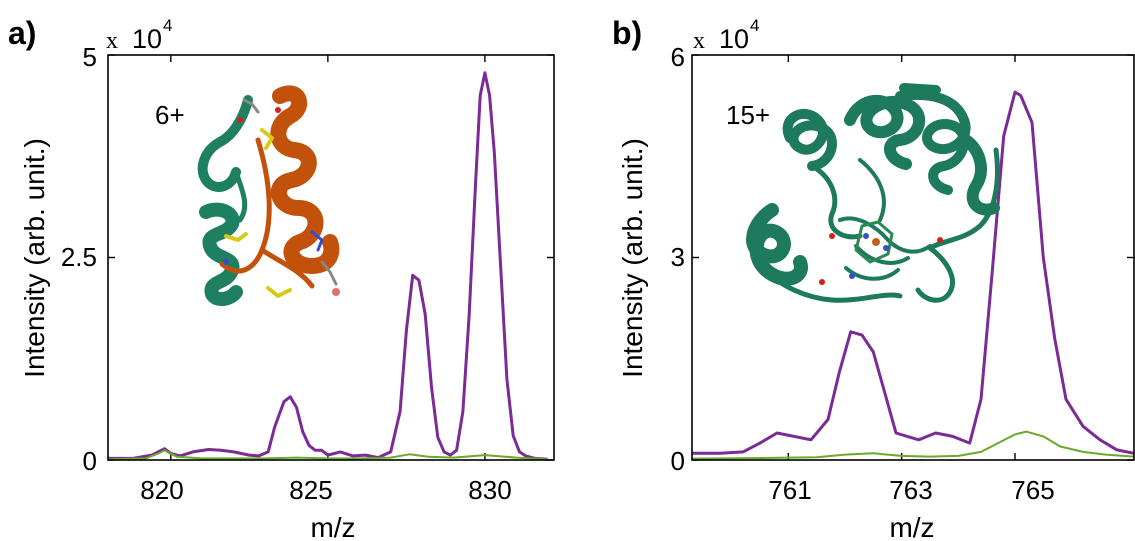 Image resolution: width=1135 pixels, height=541 pixels. I want to click on panel-b-ylabel: Intensity (arb. unit.), so click(632, 258).